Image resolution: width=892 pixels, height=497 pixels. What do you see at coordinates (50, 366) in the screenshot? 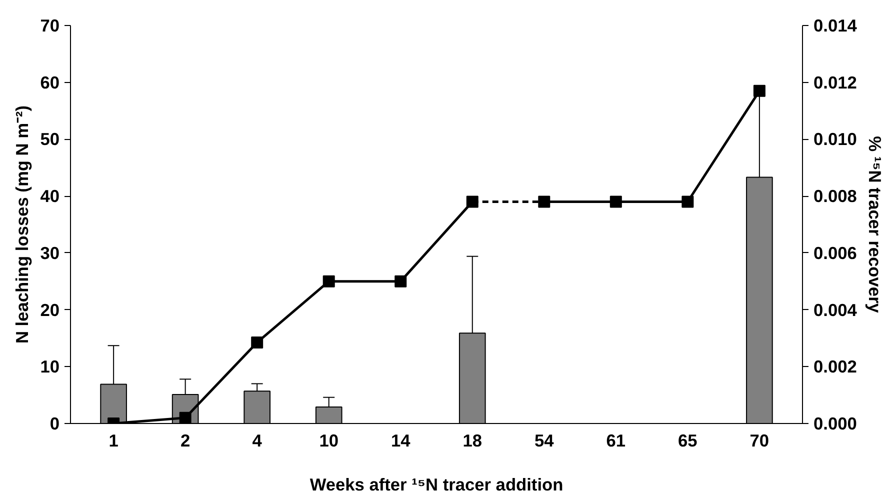
I see `y-tick-label: 10` at bounding box center [50, 366].